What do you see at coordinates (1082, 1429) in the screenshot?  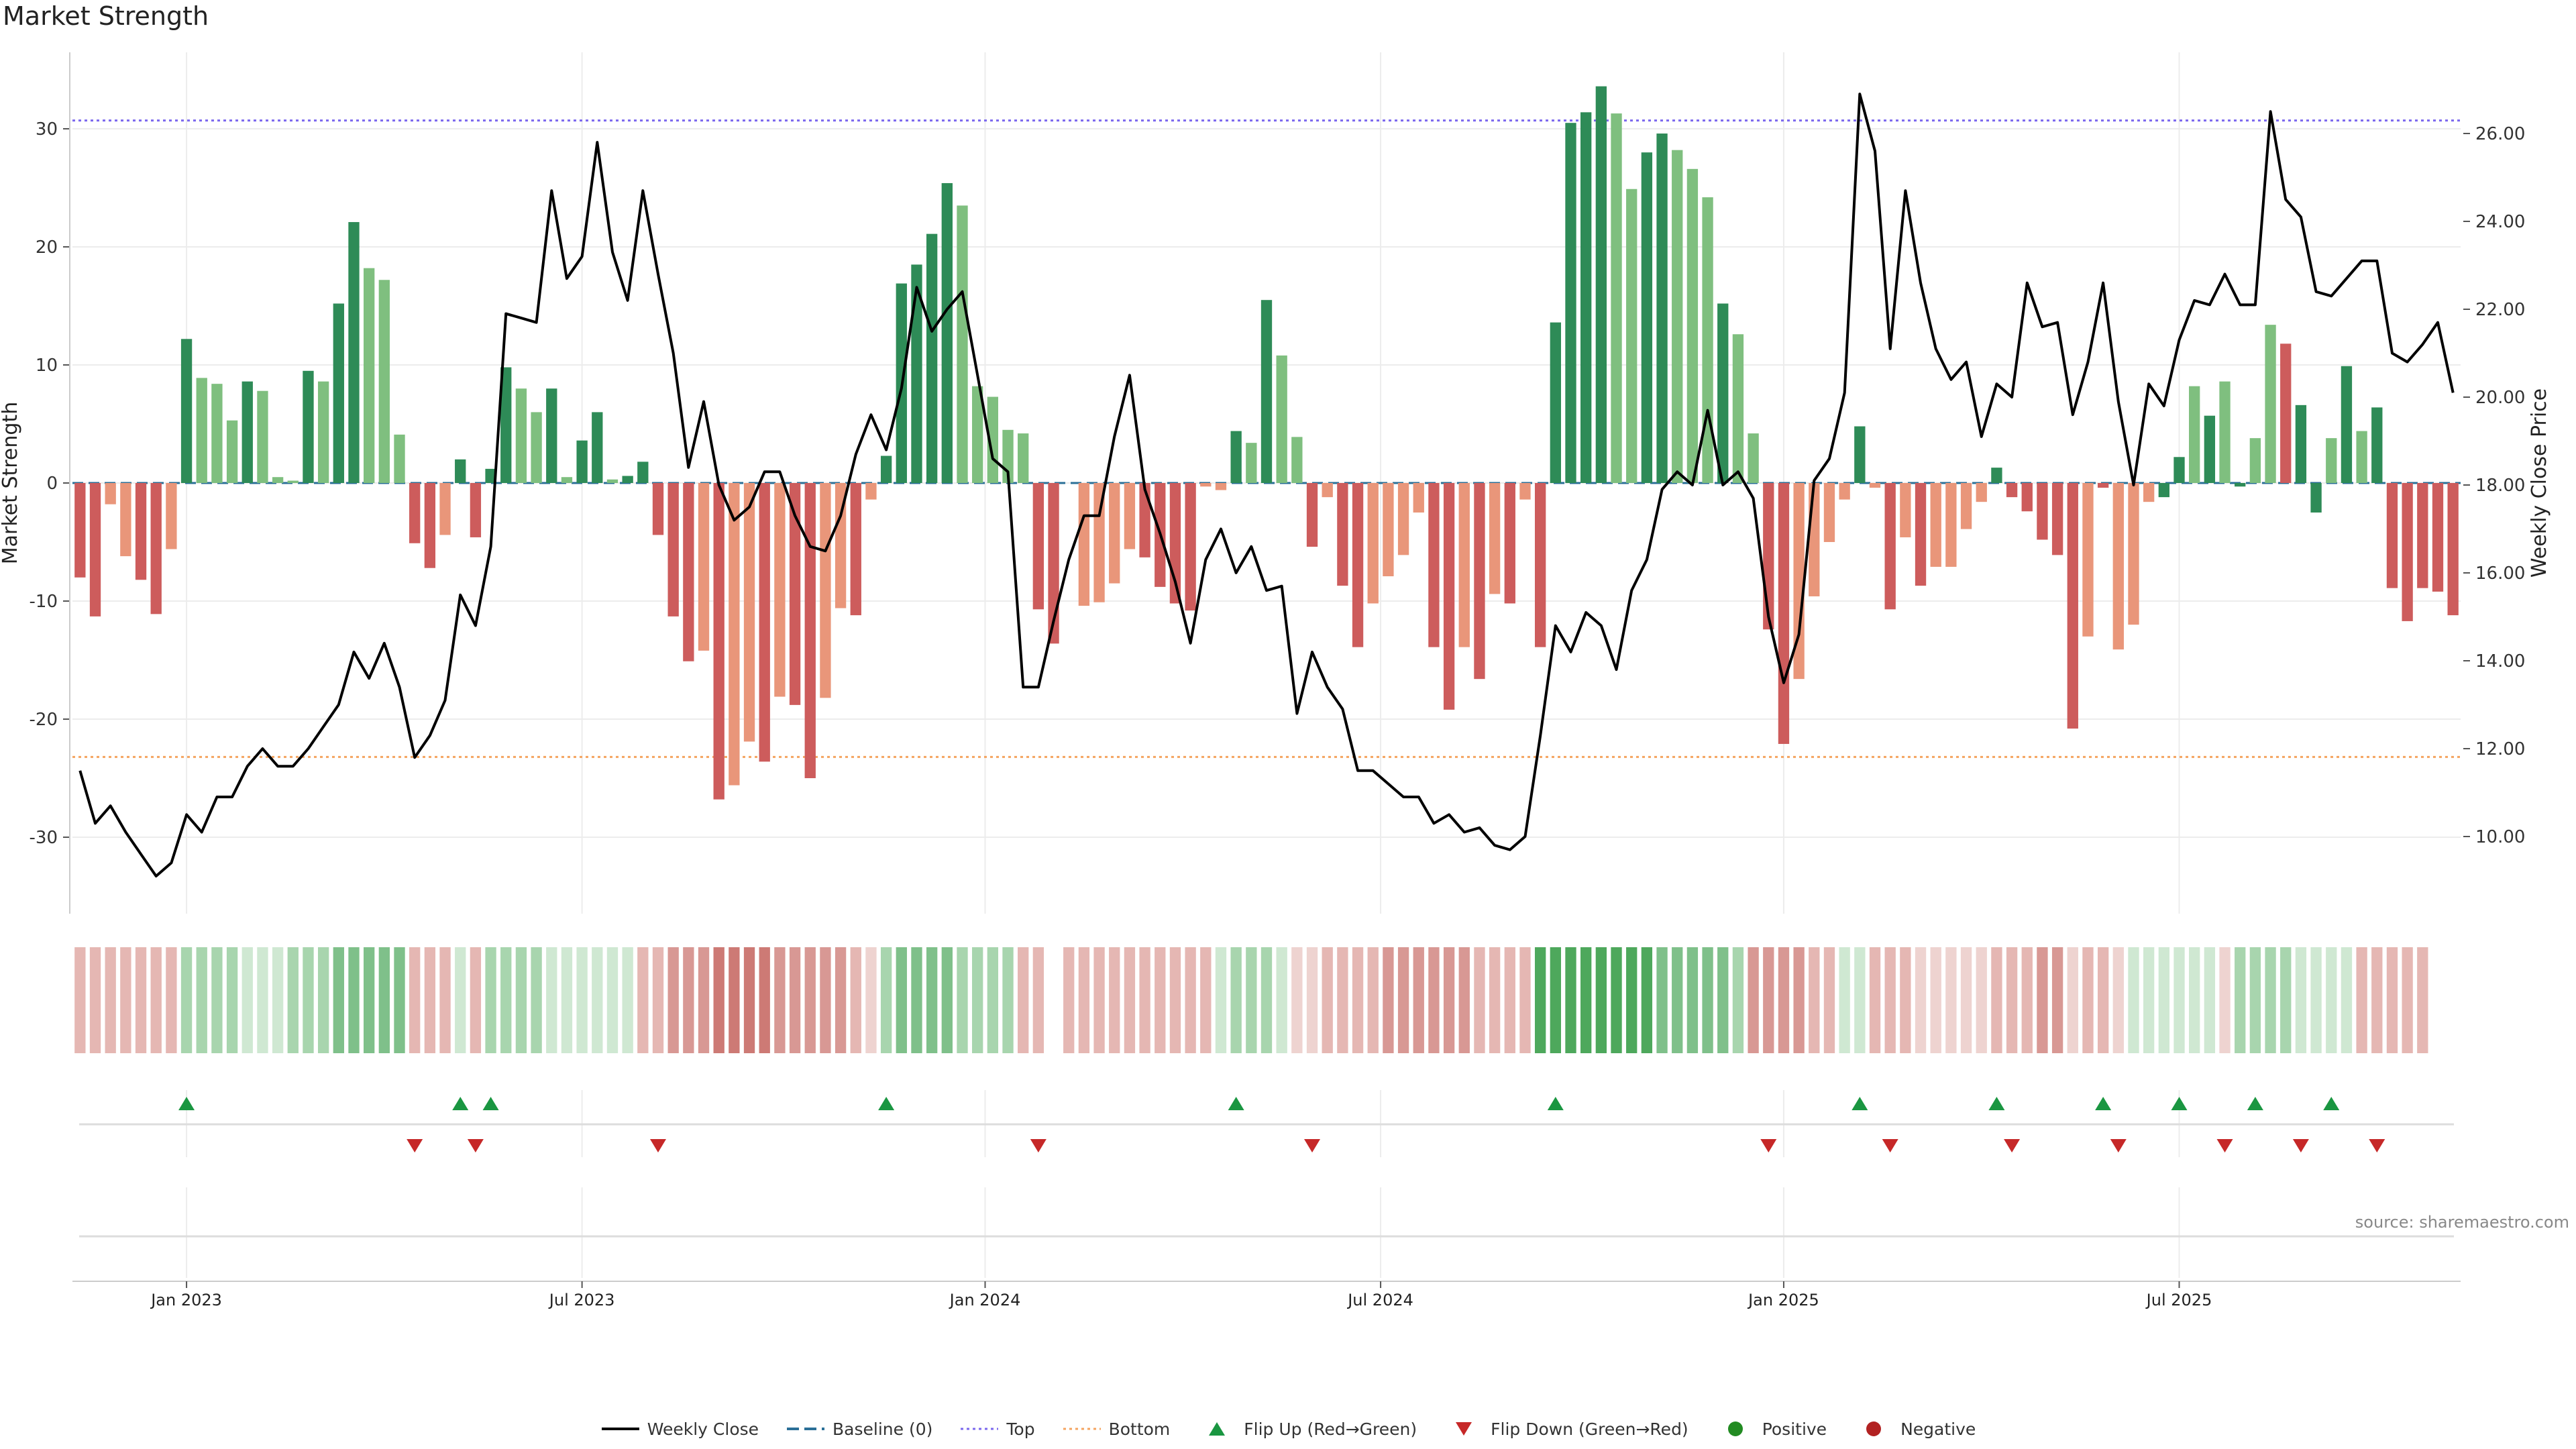 I see `dot-icon` at bounding box center [1082, 1429].